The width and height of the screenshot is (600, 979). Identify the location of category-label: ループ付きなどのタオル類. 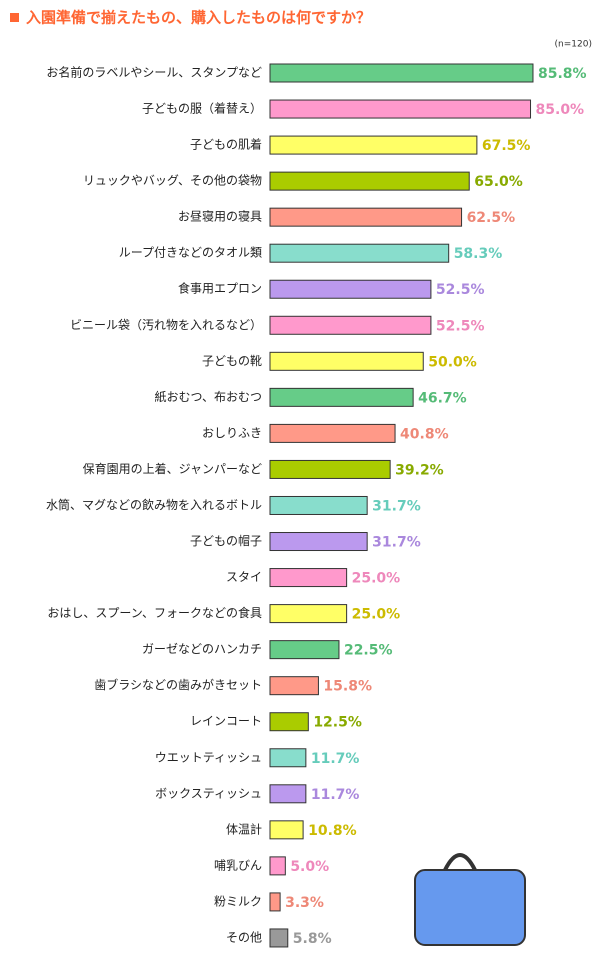
(190, 253).